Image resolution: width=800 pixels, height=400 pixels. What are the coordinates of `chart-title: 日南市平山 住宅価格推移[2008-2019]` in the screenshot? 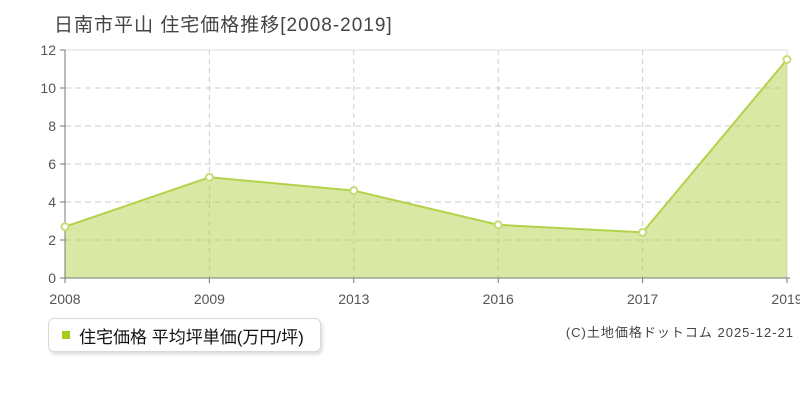 It's located at (223, 25).